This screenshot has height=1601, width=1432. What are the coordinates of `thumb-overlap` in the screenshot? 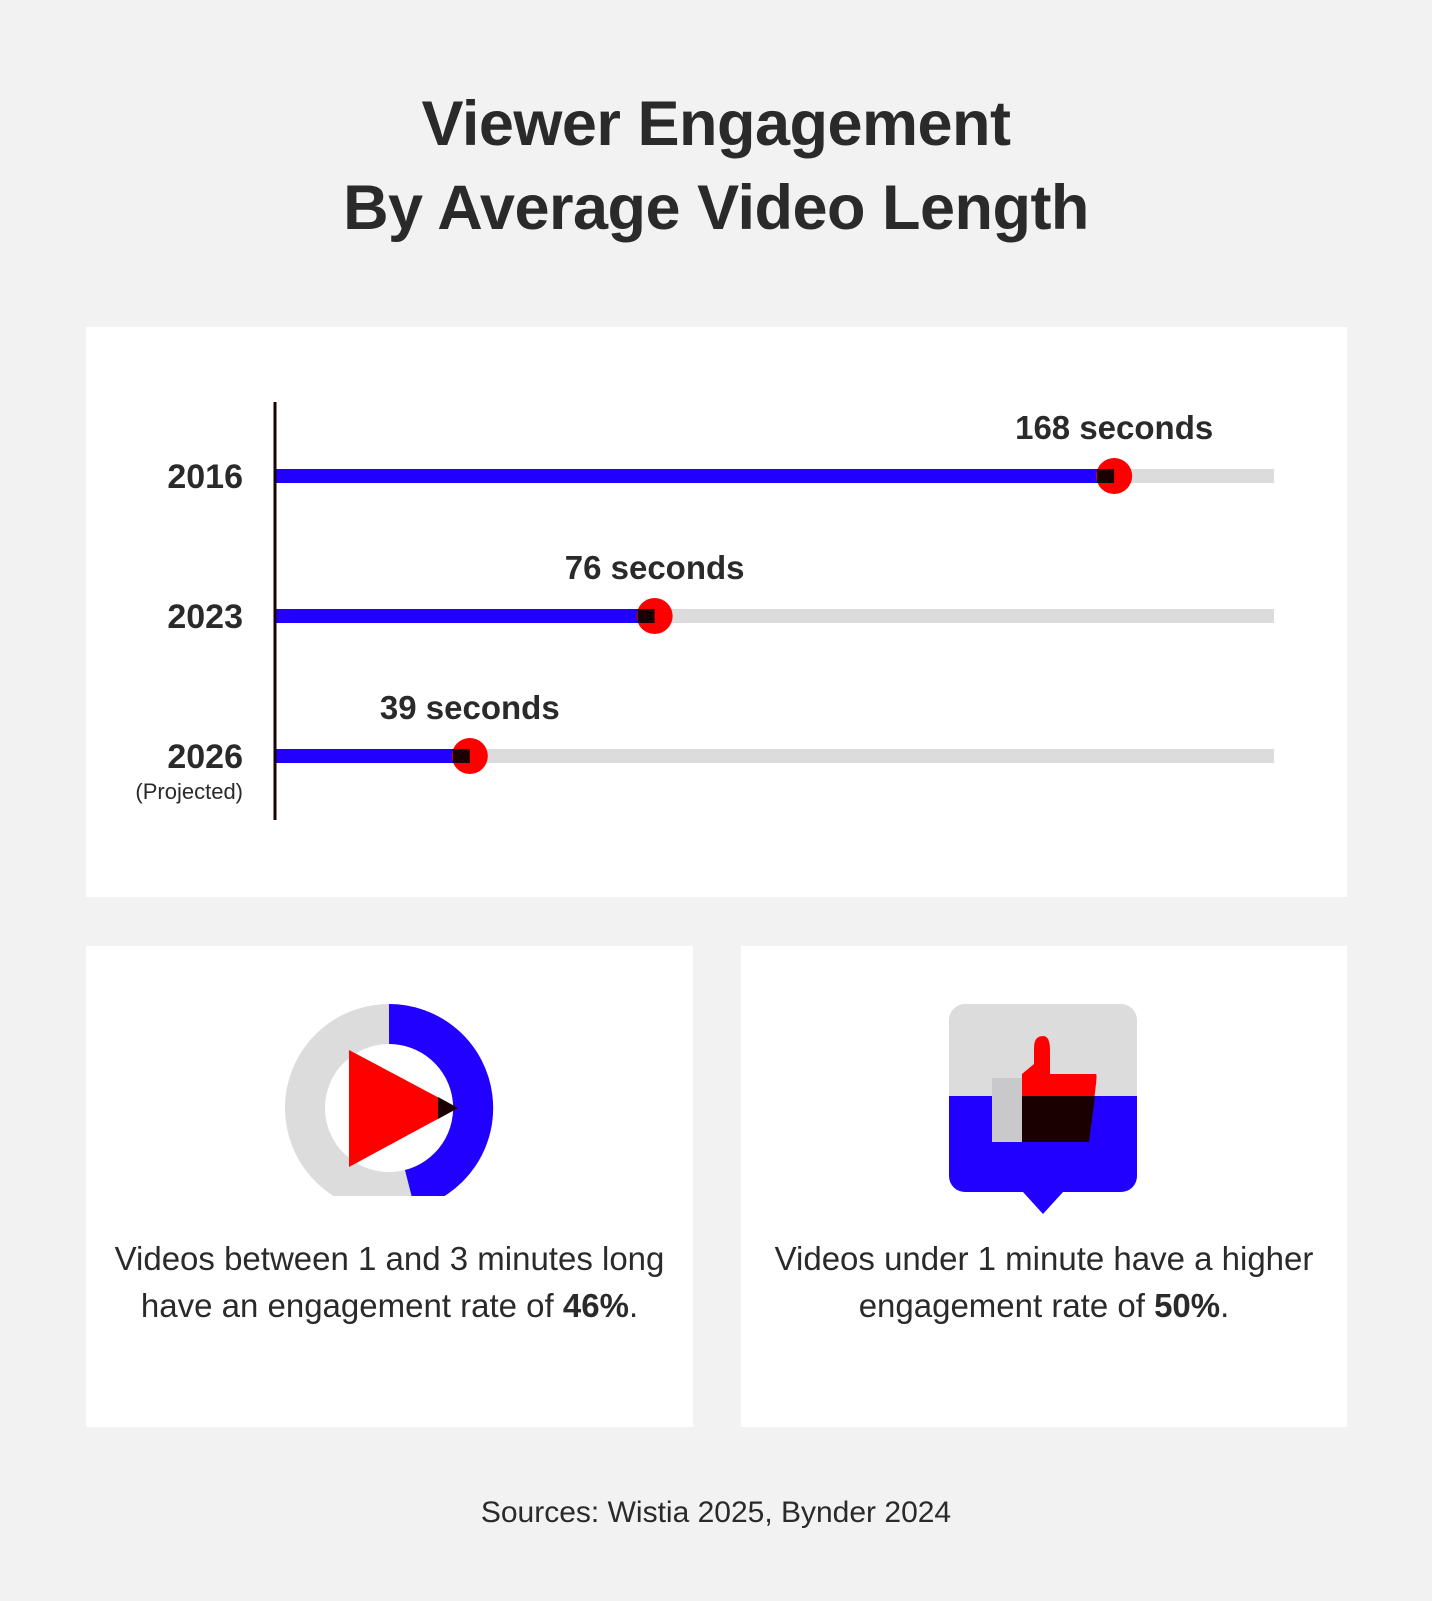 It's located at (1058, 1119).